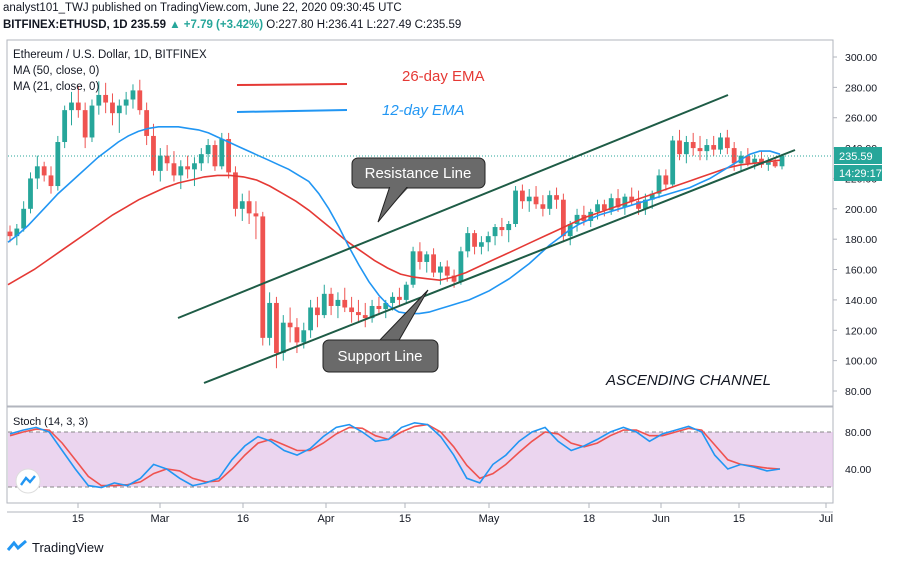 This screenshot has height=562, width=900. What do you see at coordinates (861, 240) in the screenshot?
I see `price-tick-label: 180.00` at bounding box center [861, 240].